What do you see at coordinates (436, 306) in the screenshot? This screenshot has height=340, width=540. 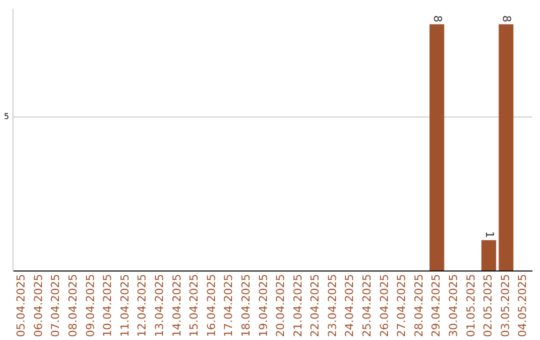 I see `x-tick-label: 29.04.2025` at bounding box center [436, 306].